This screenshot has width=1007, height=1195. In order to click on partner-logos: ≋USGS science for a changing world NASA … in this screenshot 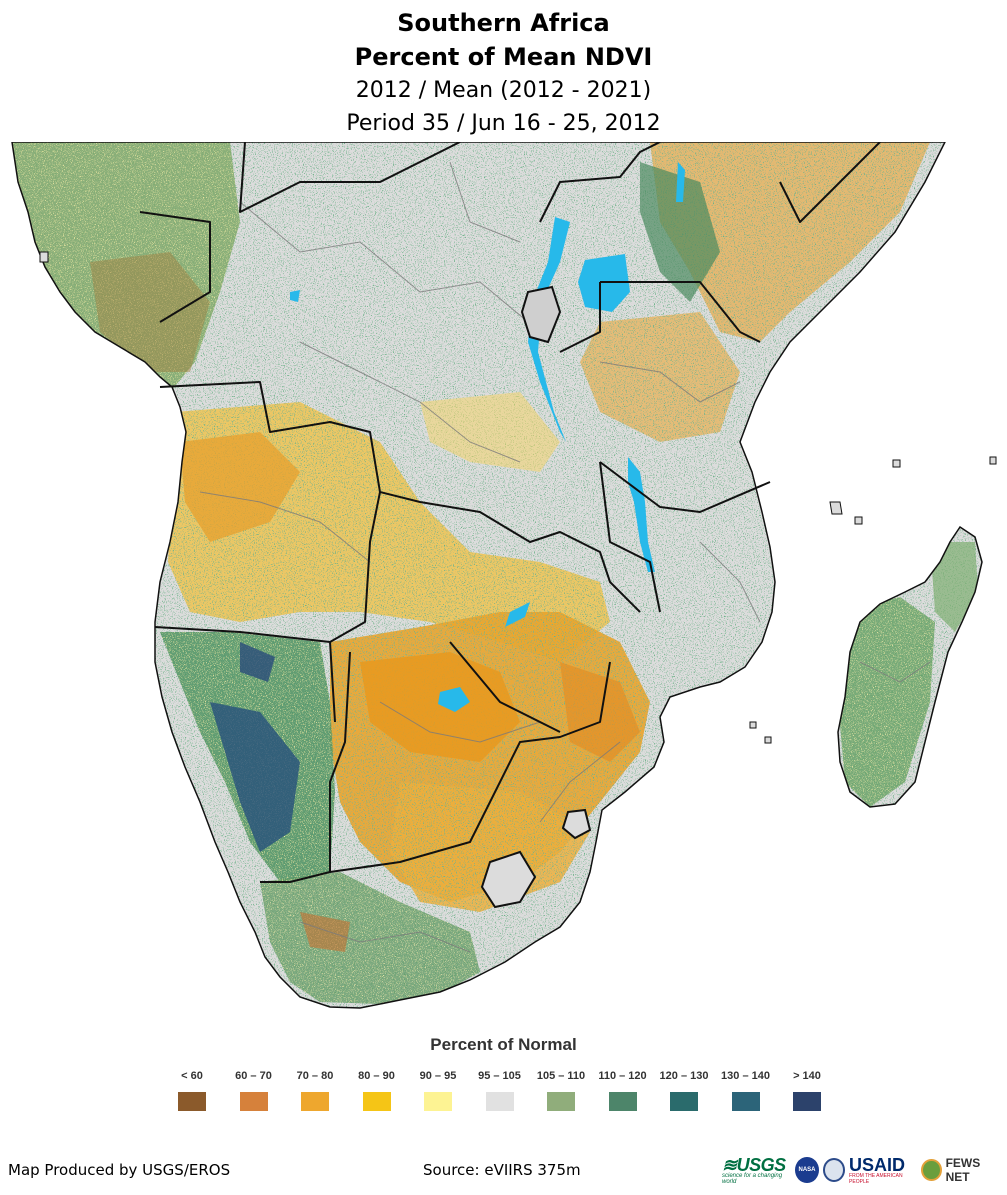, I will do `click(862, 1170)`.